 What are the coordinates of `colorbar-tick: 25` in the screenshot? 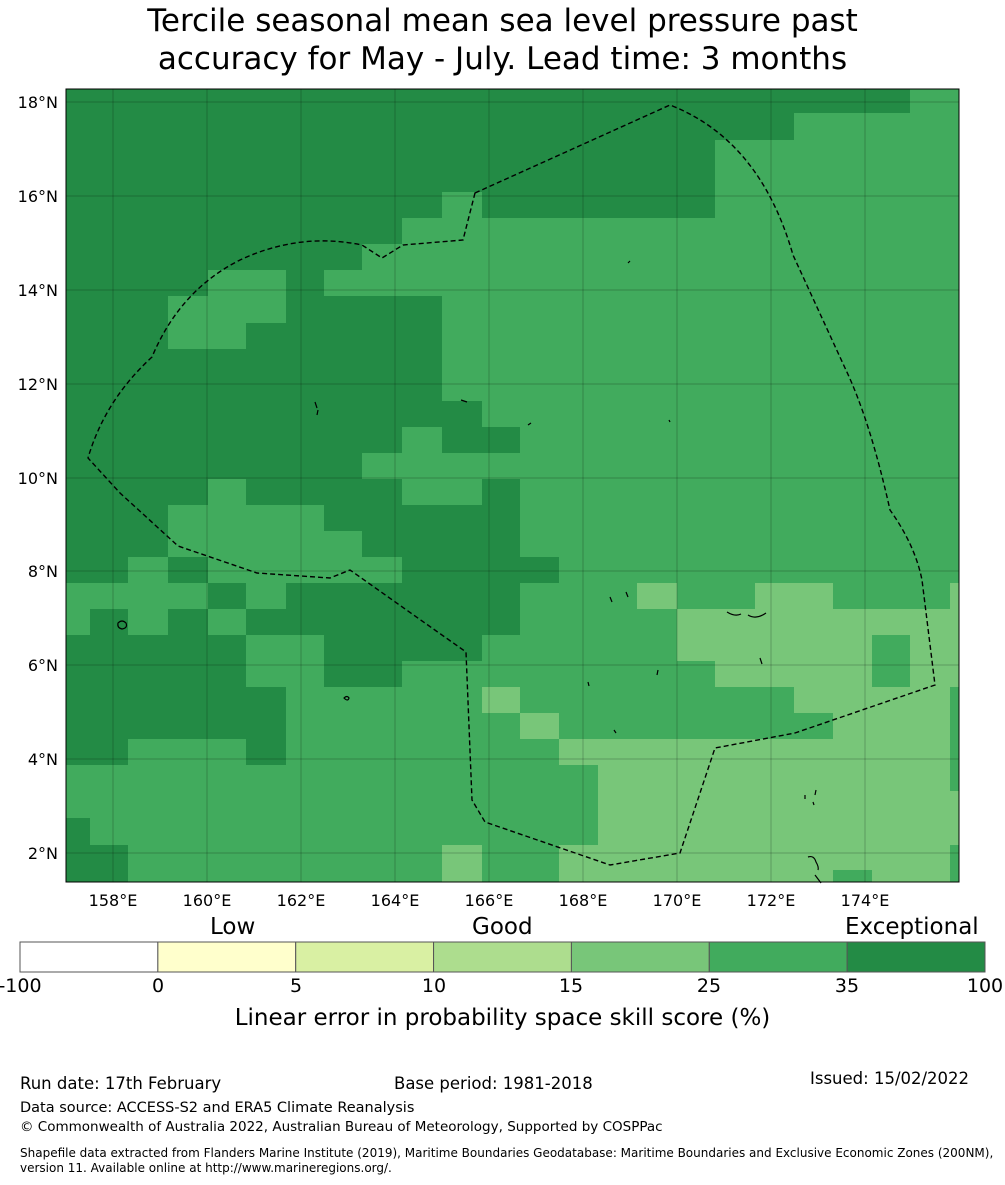 It's located at (709, 986).